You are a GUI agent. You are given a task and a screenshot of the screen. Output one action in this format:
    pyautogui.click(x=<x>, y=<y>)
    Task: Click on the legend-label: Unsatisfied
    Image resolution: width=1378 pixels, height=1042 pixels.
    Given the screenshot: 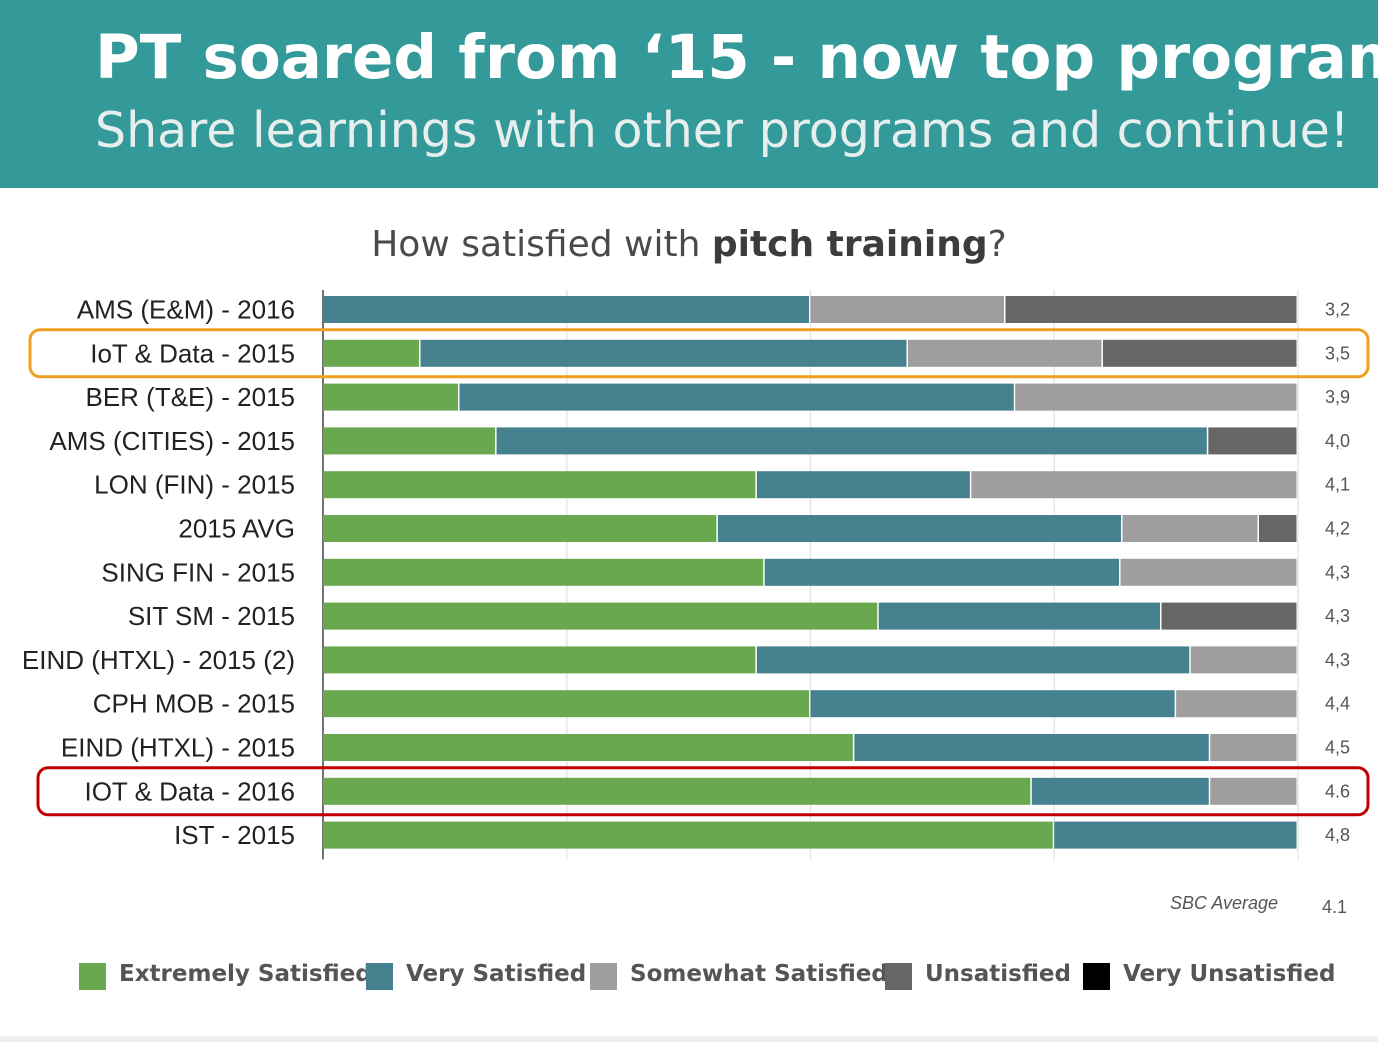 What is the action you would take?
    pyautogui.click(x=998, y=974)
    